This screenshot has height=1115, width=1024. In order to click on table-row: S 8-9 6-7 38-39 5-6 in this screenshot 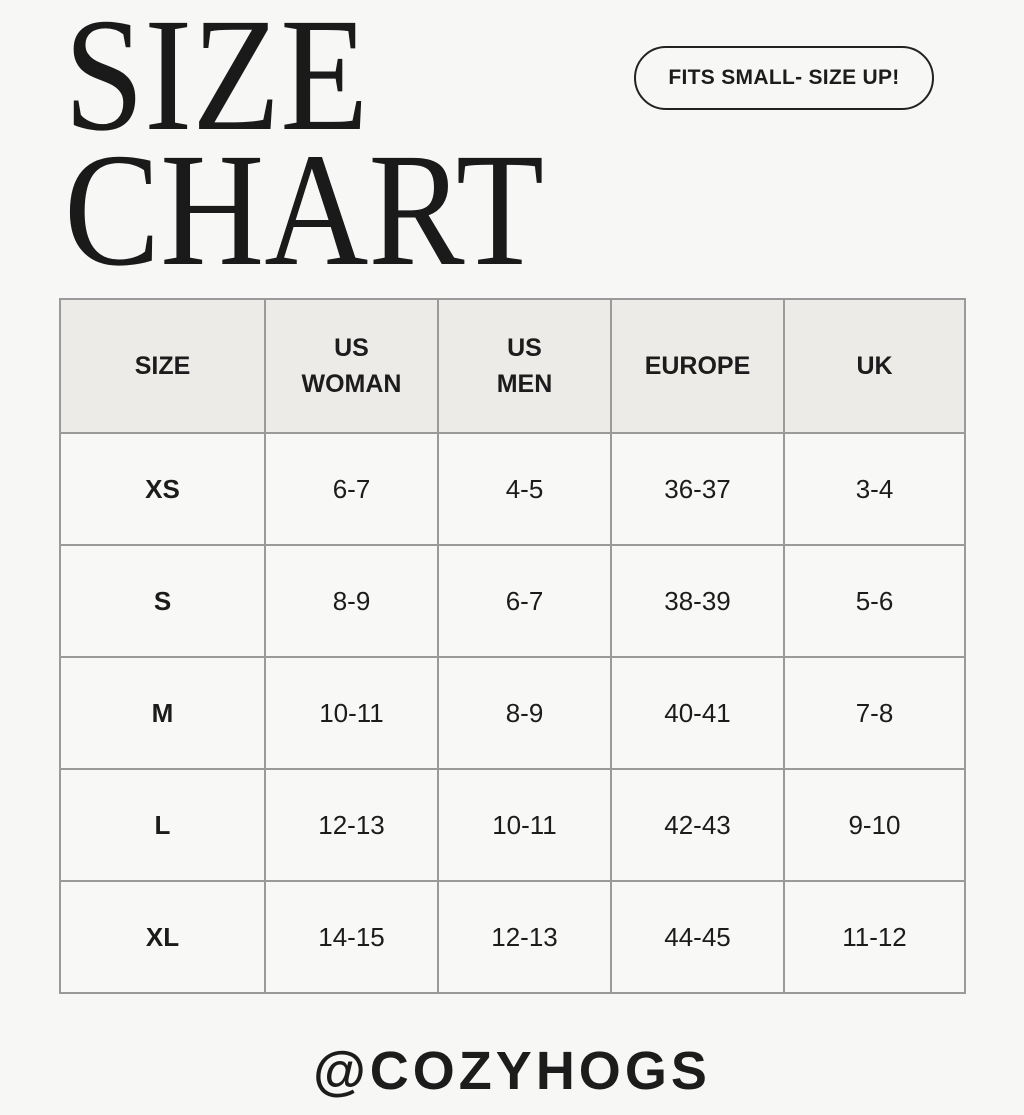, I will do `click(512, 601)`.